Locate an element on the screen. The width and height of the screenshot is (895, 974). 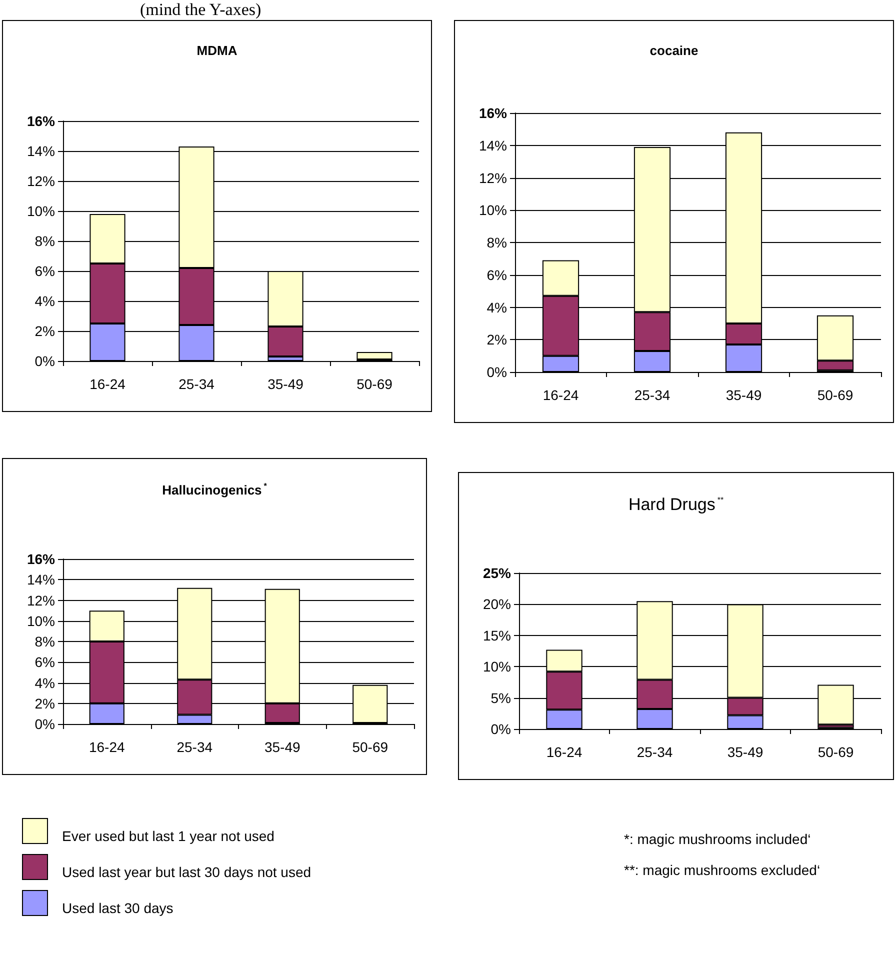
chart-title: cocaine is located at coordinates (674, 50).